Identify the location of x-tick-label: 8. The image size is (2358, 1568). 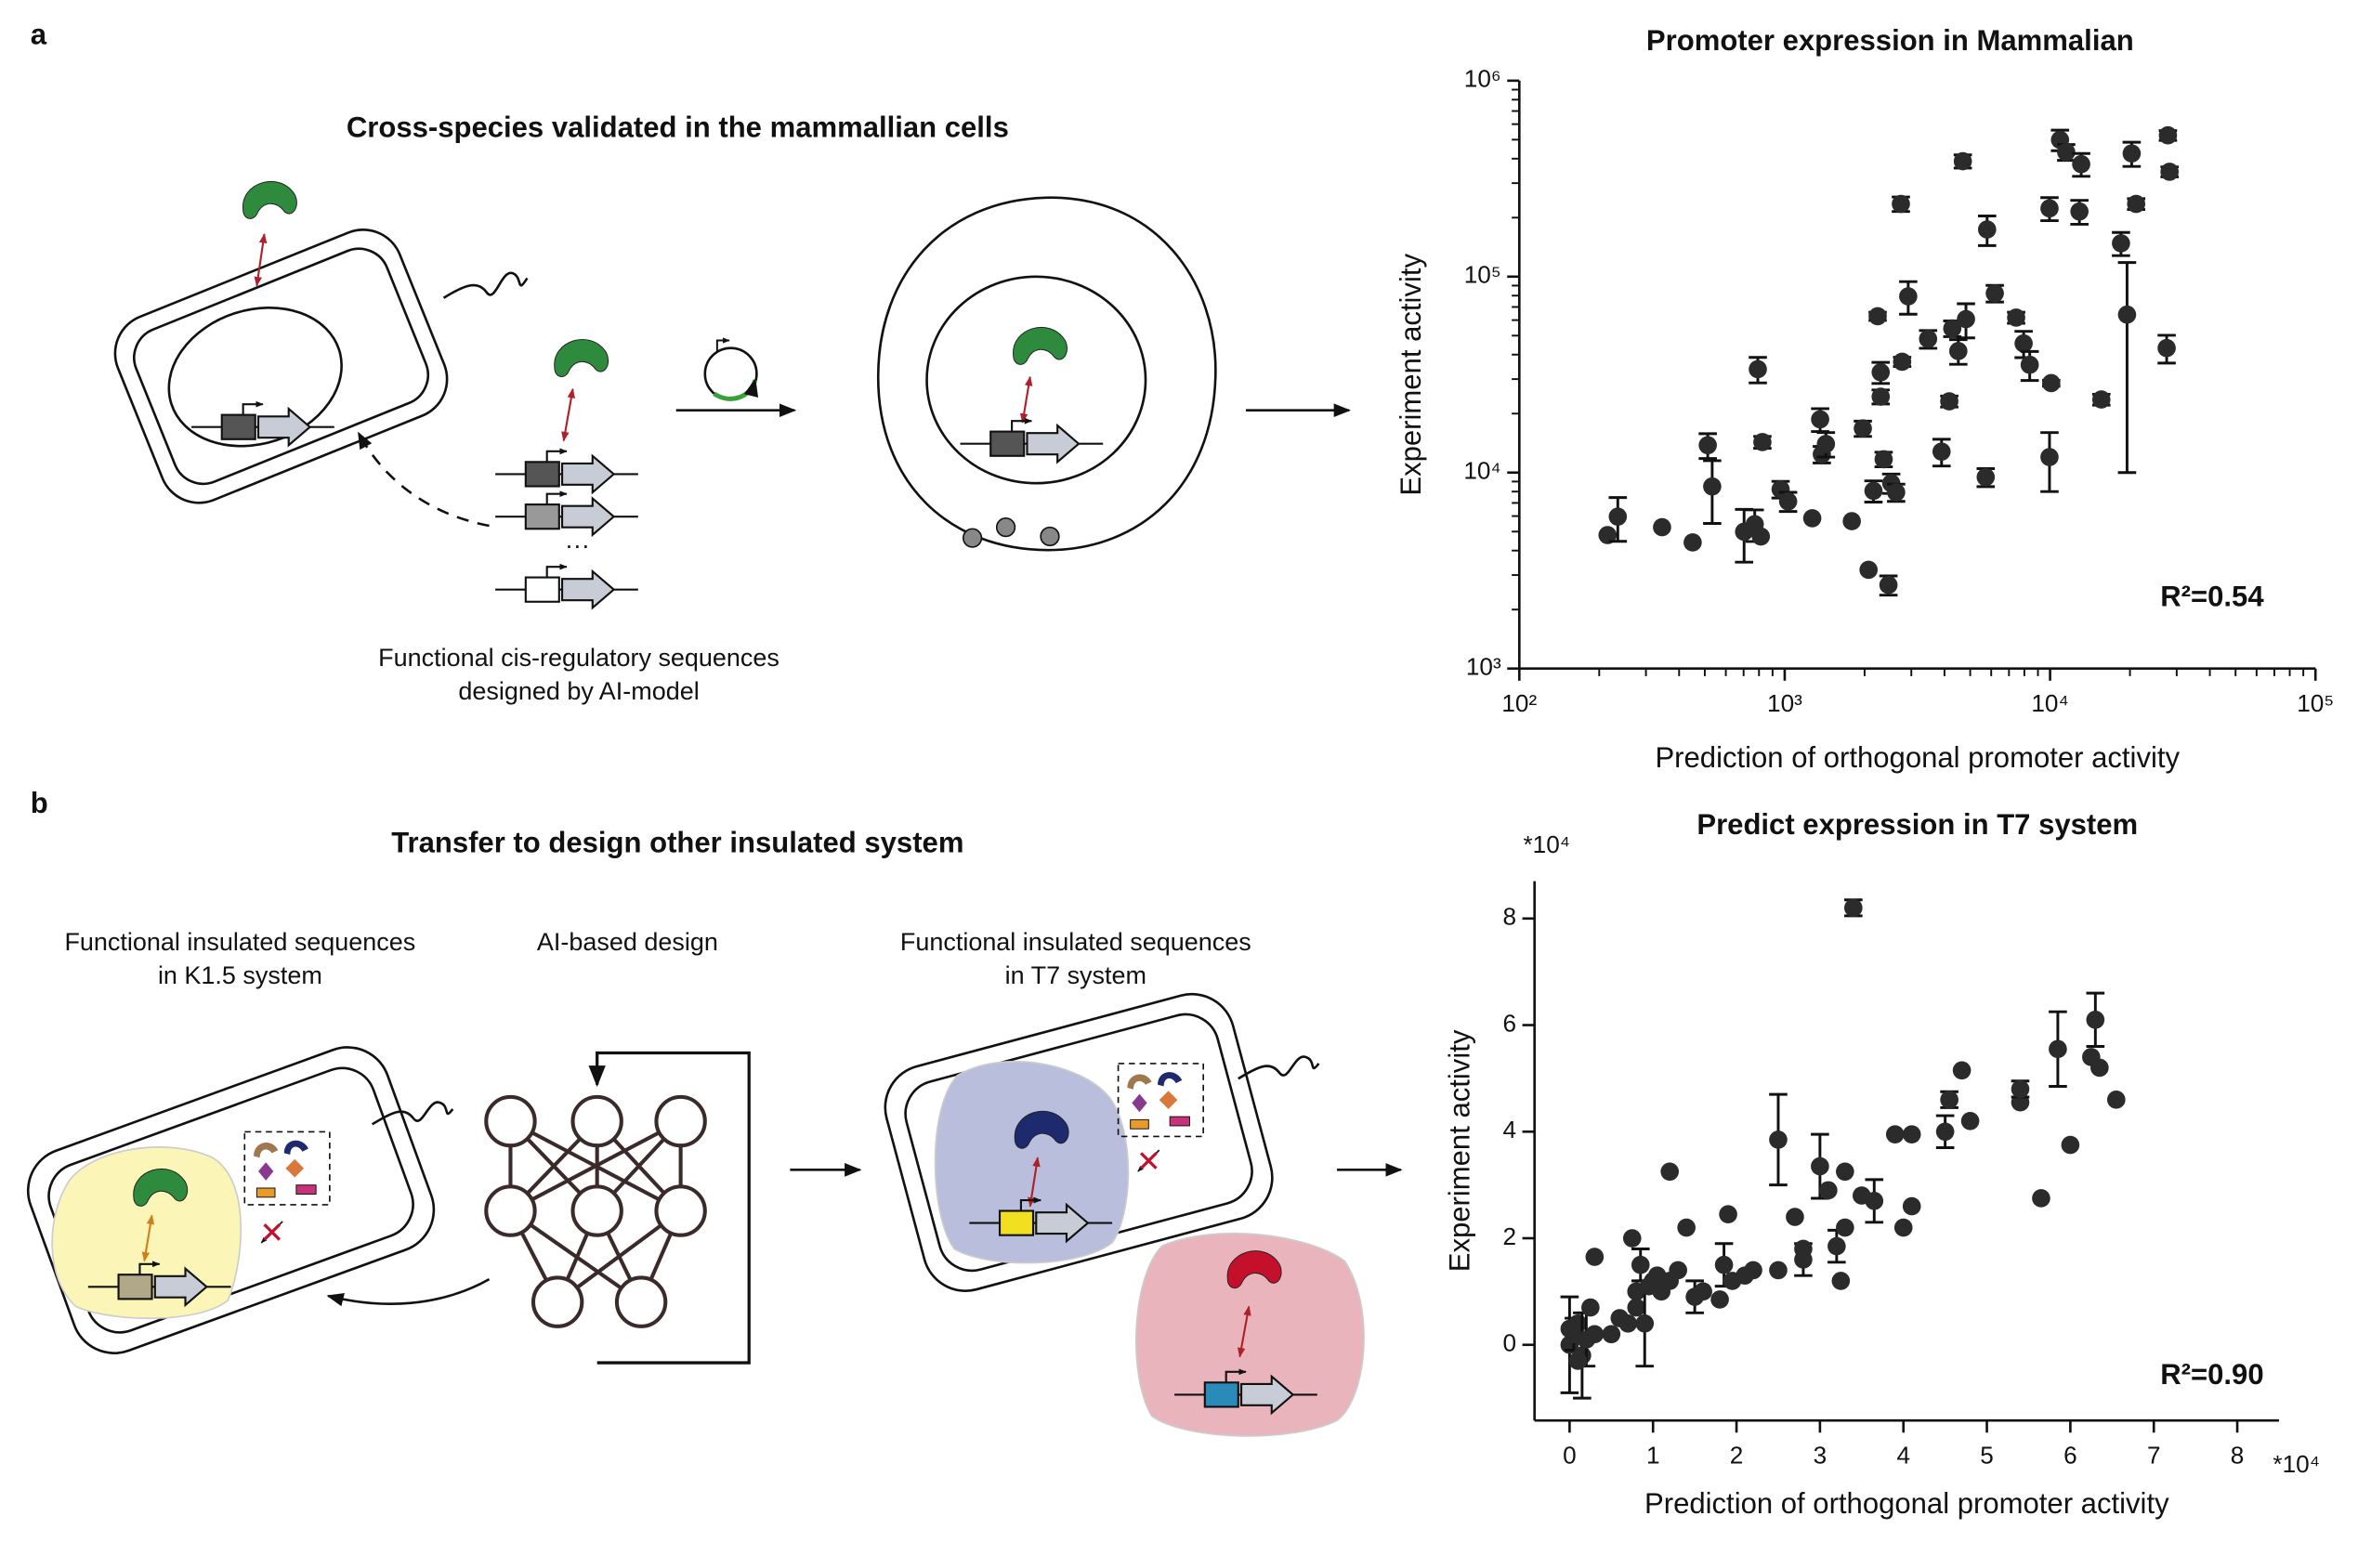
(2238, 1455).